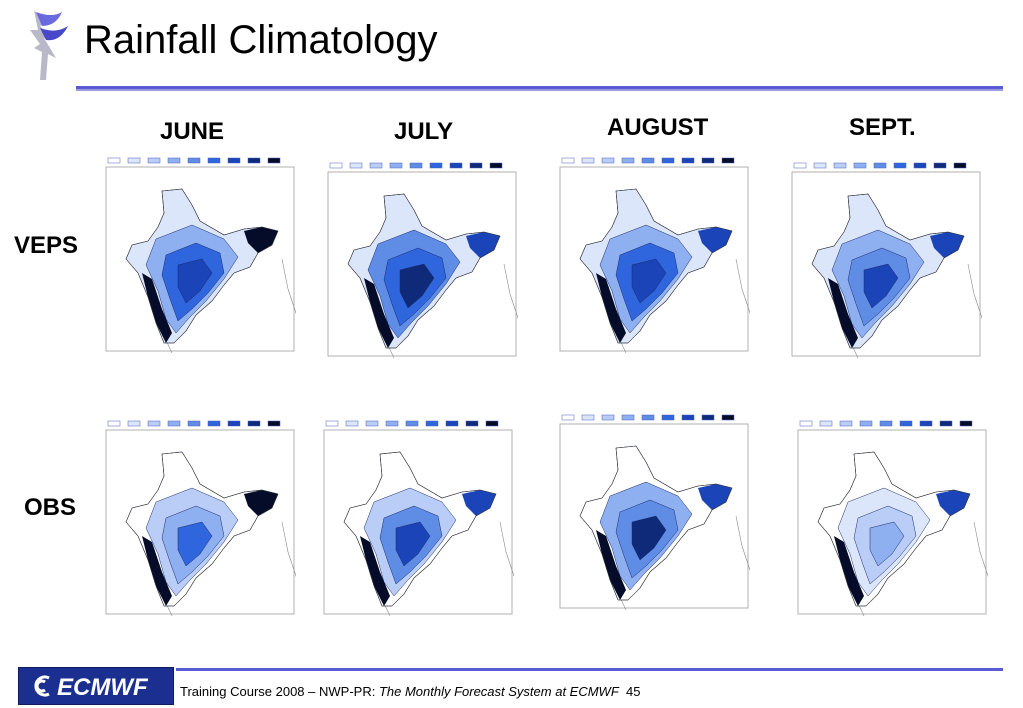  I want to click on title-divider, so click(539, 88).